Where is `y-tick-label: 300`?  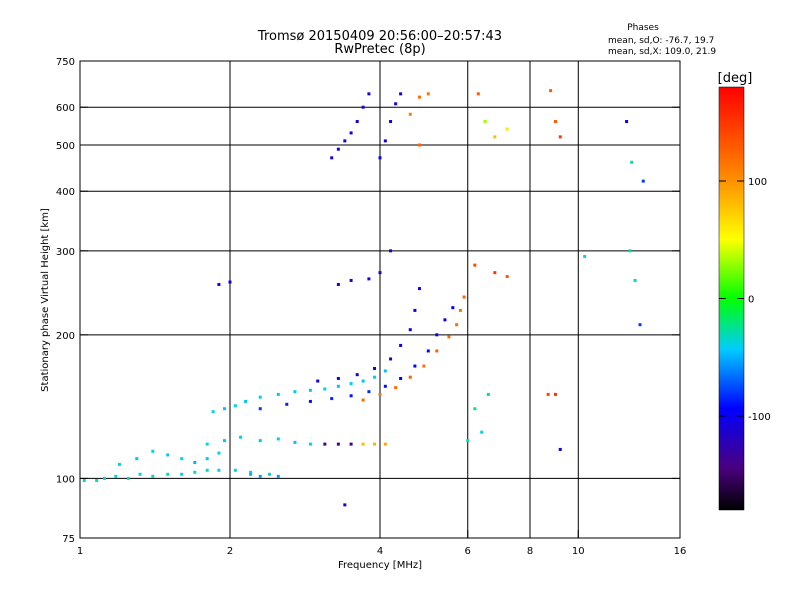
y-tick-label: 300 is located at coordinates (65, 252).